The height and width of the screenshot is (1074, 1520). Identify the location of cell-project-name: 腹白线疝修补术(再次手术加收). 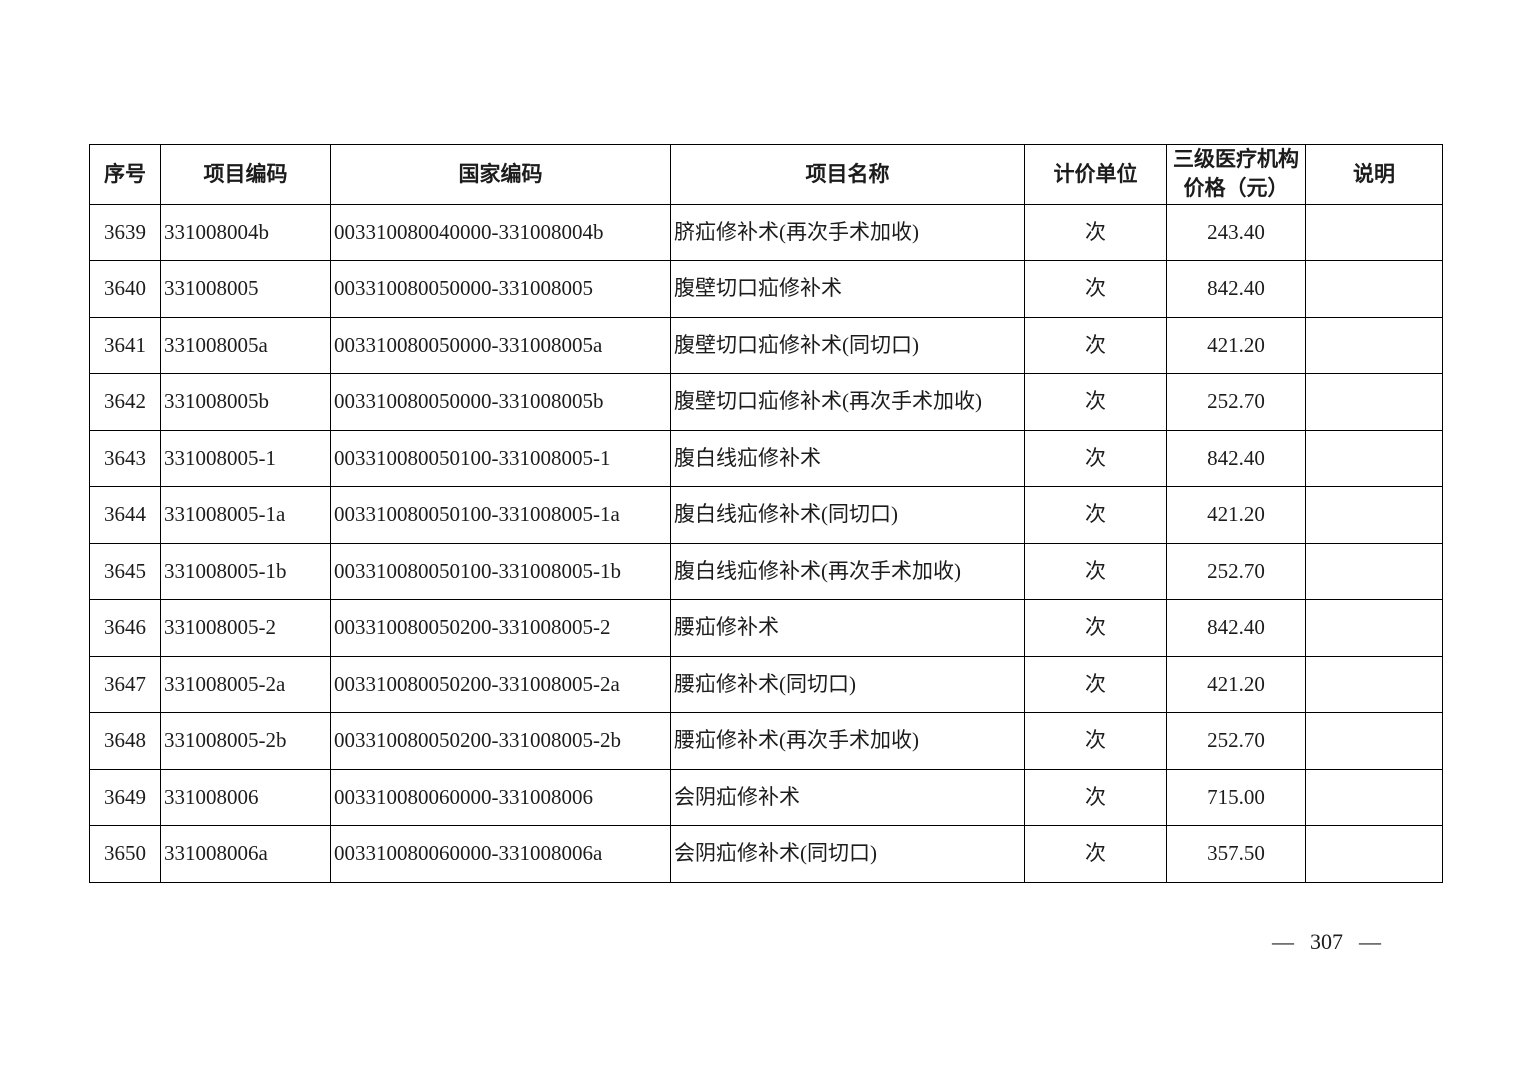
(847, 571).